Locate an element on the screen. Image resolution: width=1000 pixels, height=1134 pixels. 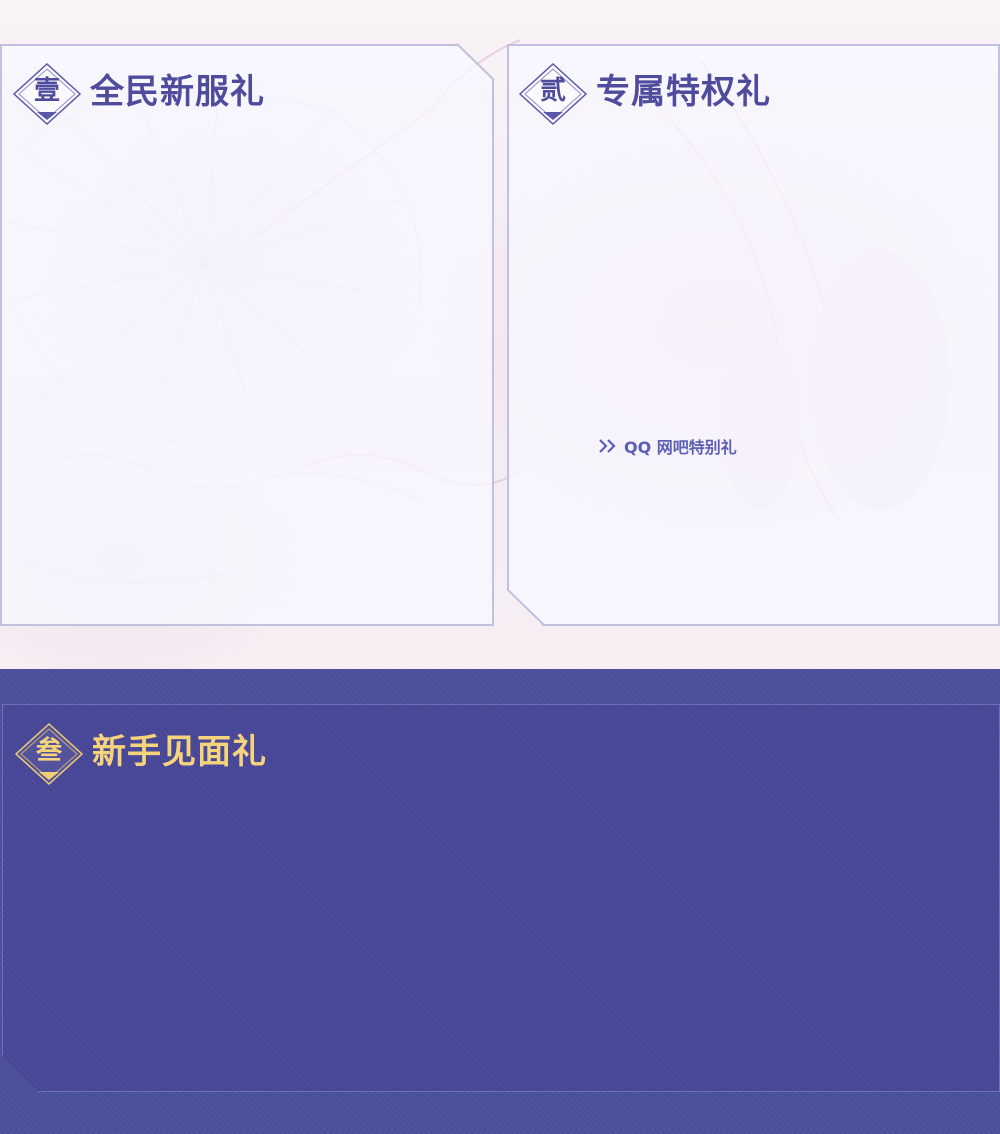
badge-character: 壹 is located at coordinates (46, 91).